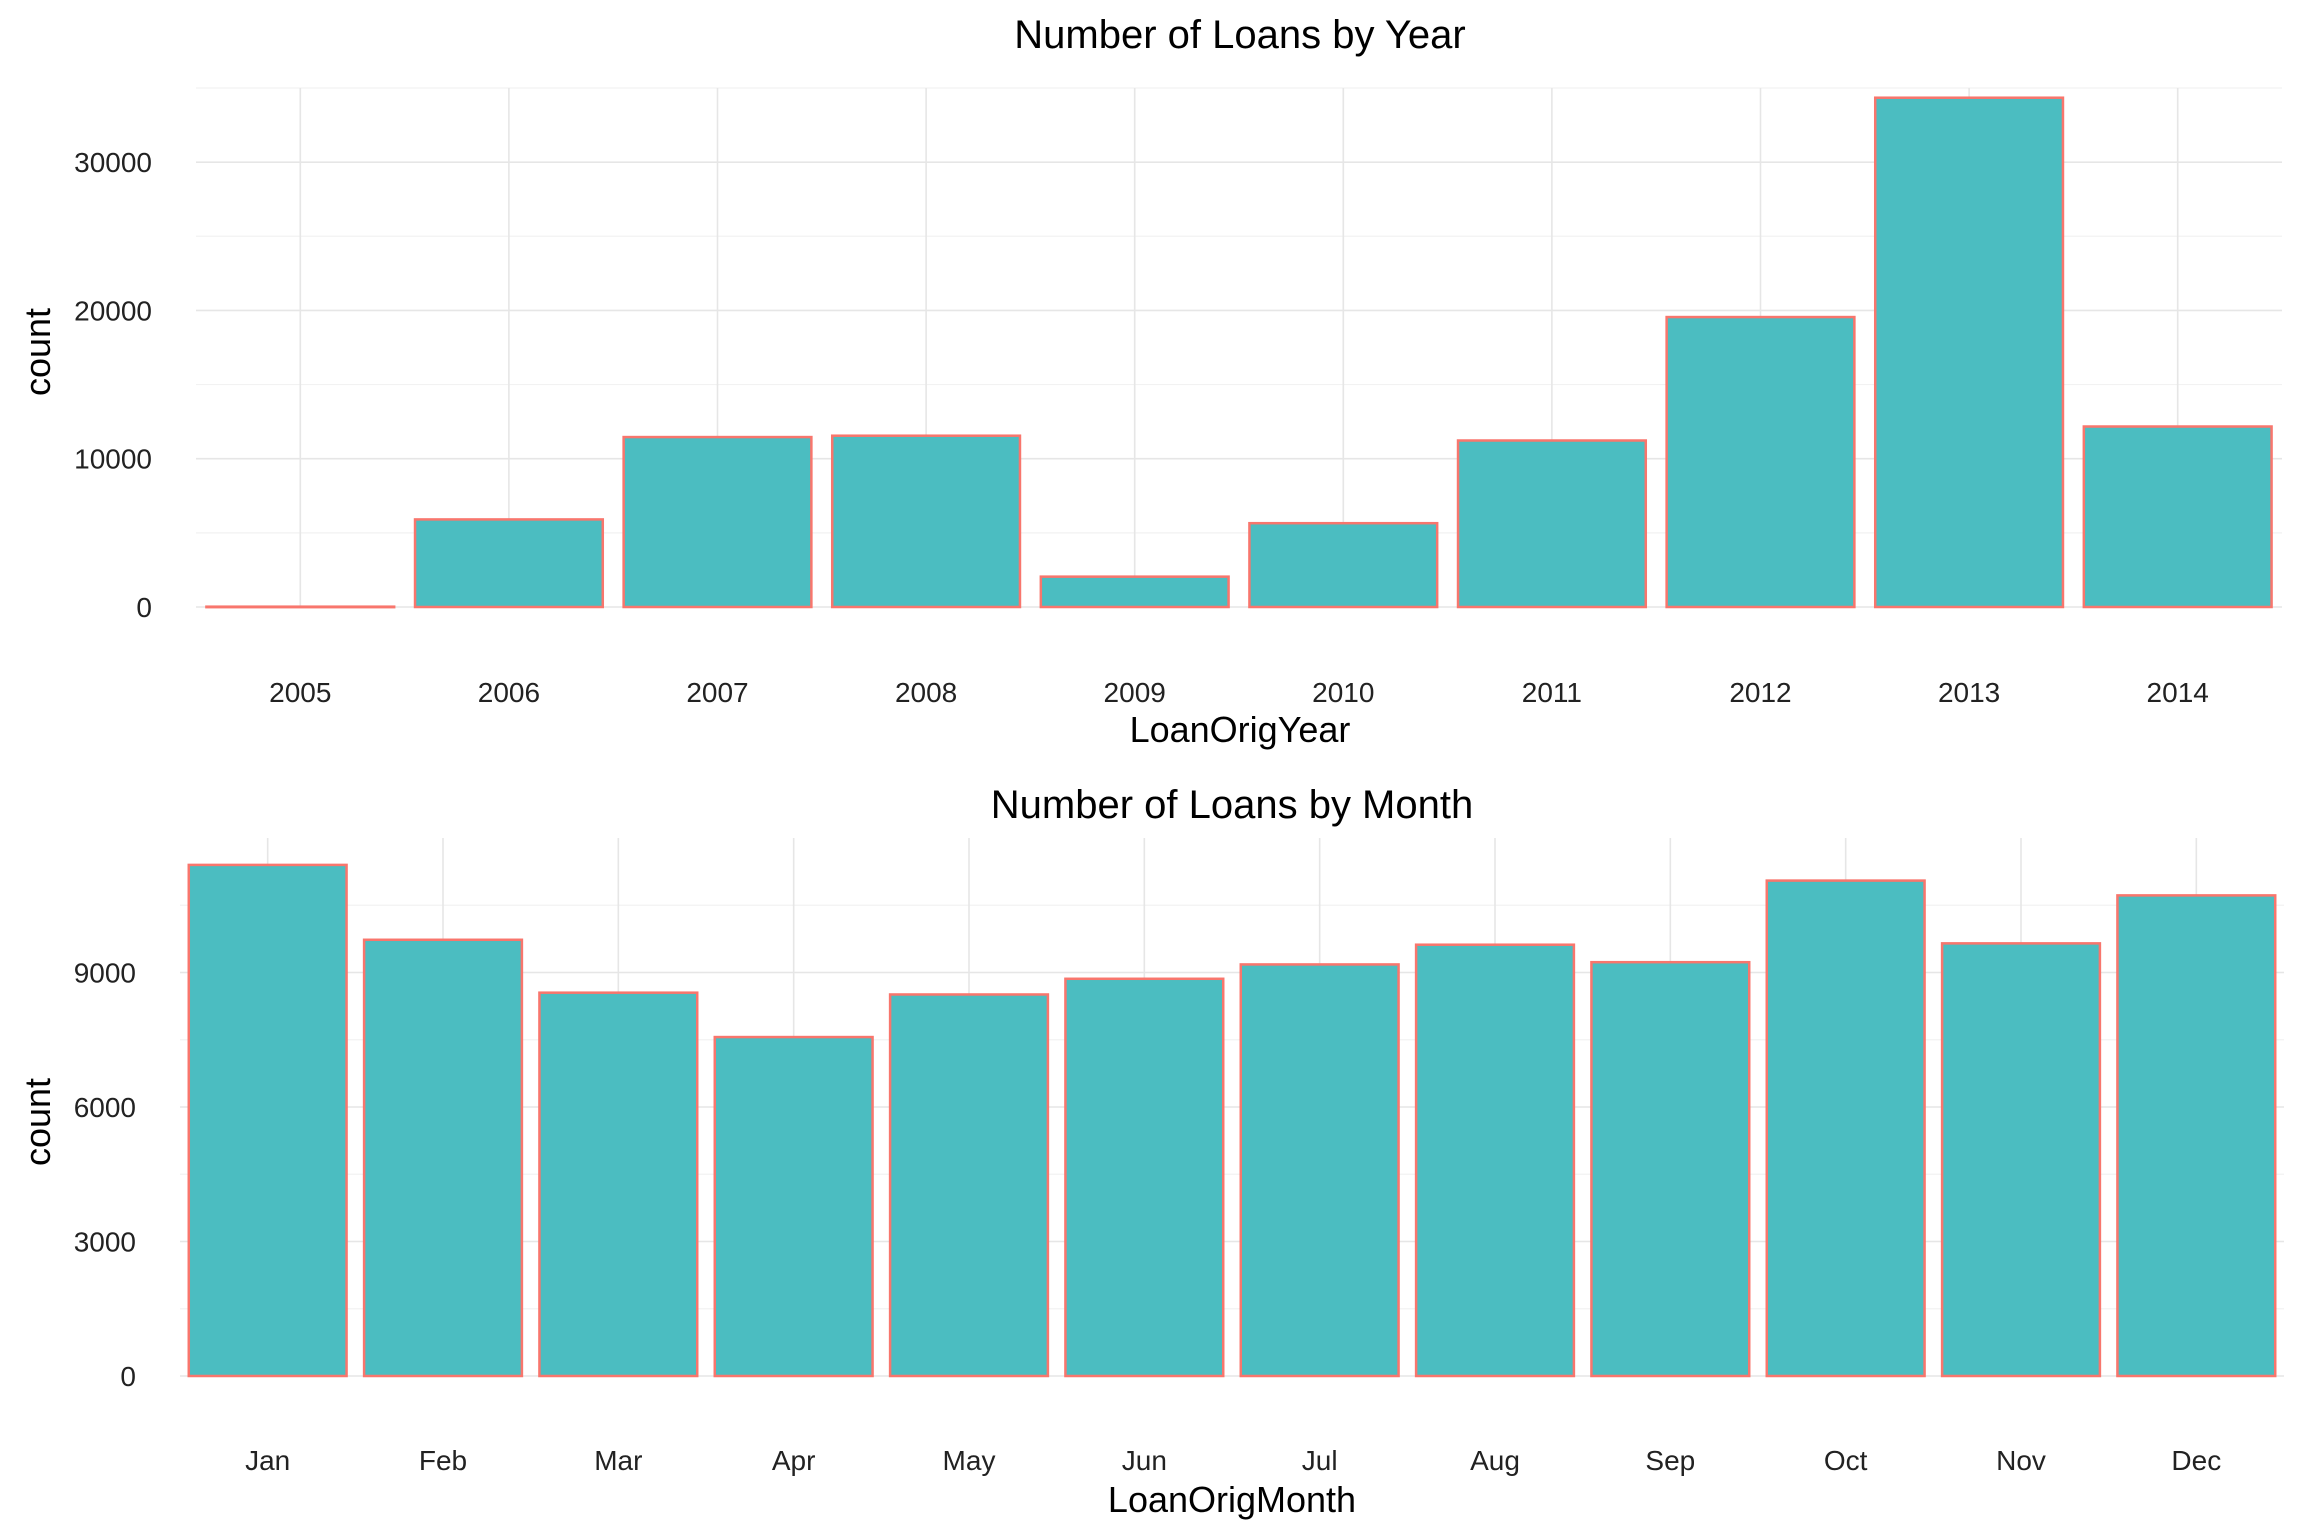  What do you see at coordinates (1969, 352) in the screenshot?
I see `bar-2013` at bounding box center [1969, 352].